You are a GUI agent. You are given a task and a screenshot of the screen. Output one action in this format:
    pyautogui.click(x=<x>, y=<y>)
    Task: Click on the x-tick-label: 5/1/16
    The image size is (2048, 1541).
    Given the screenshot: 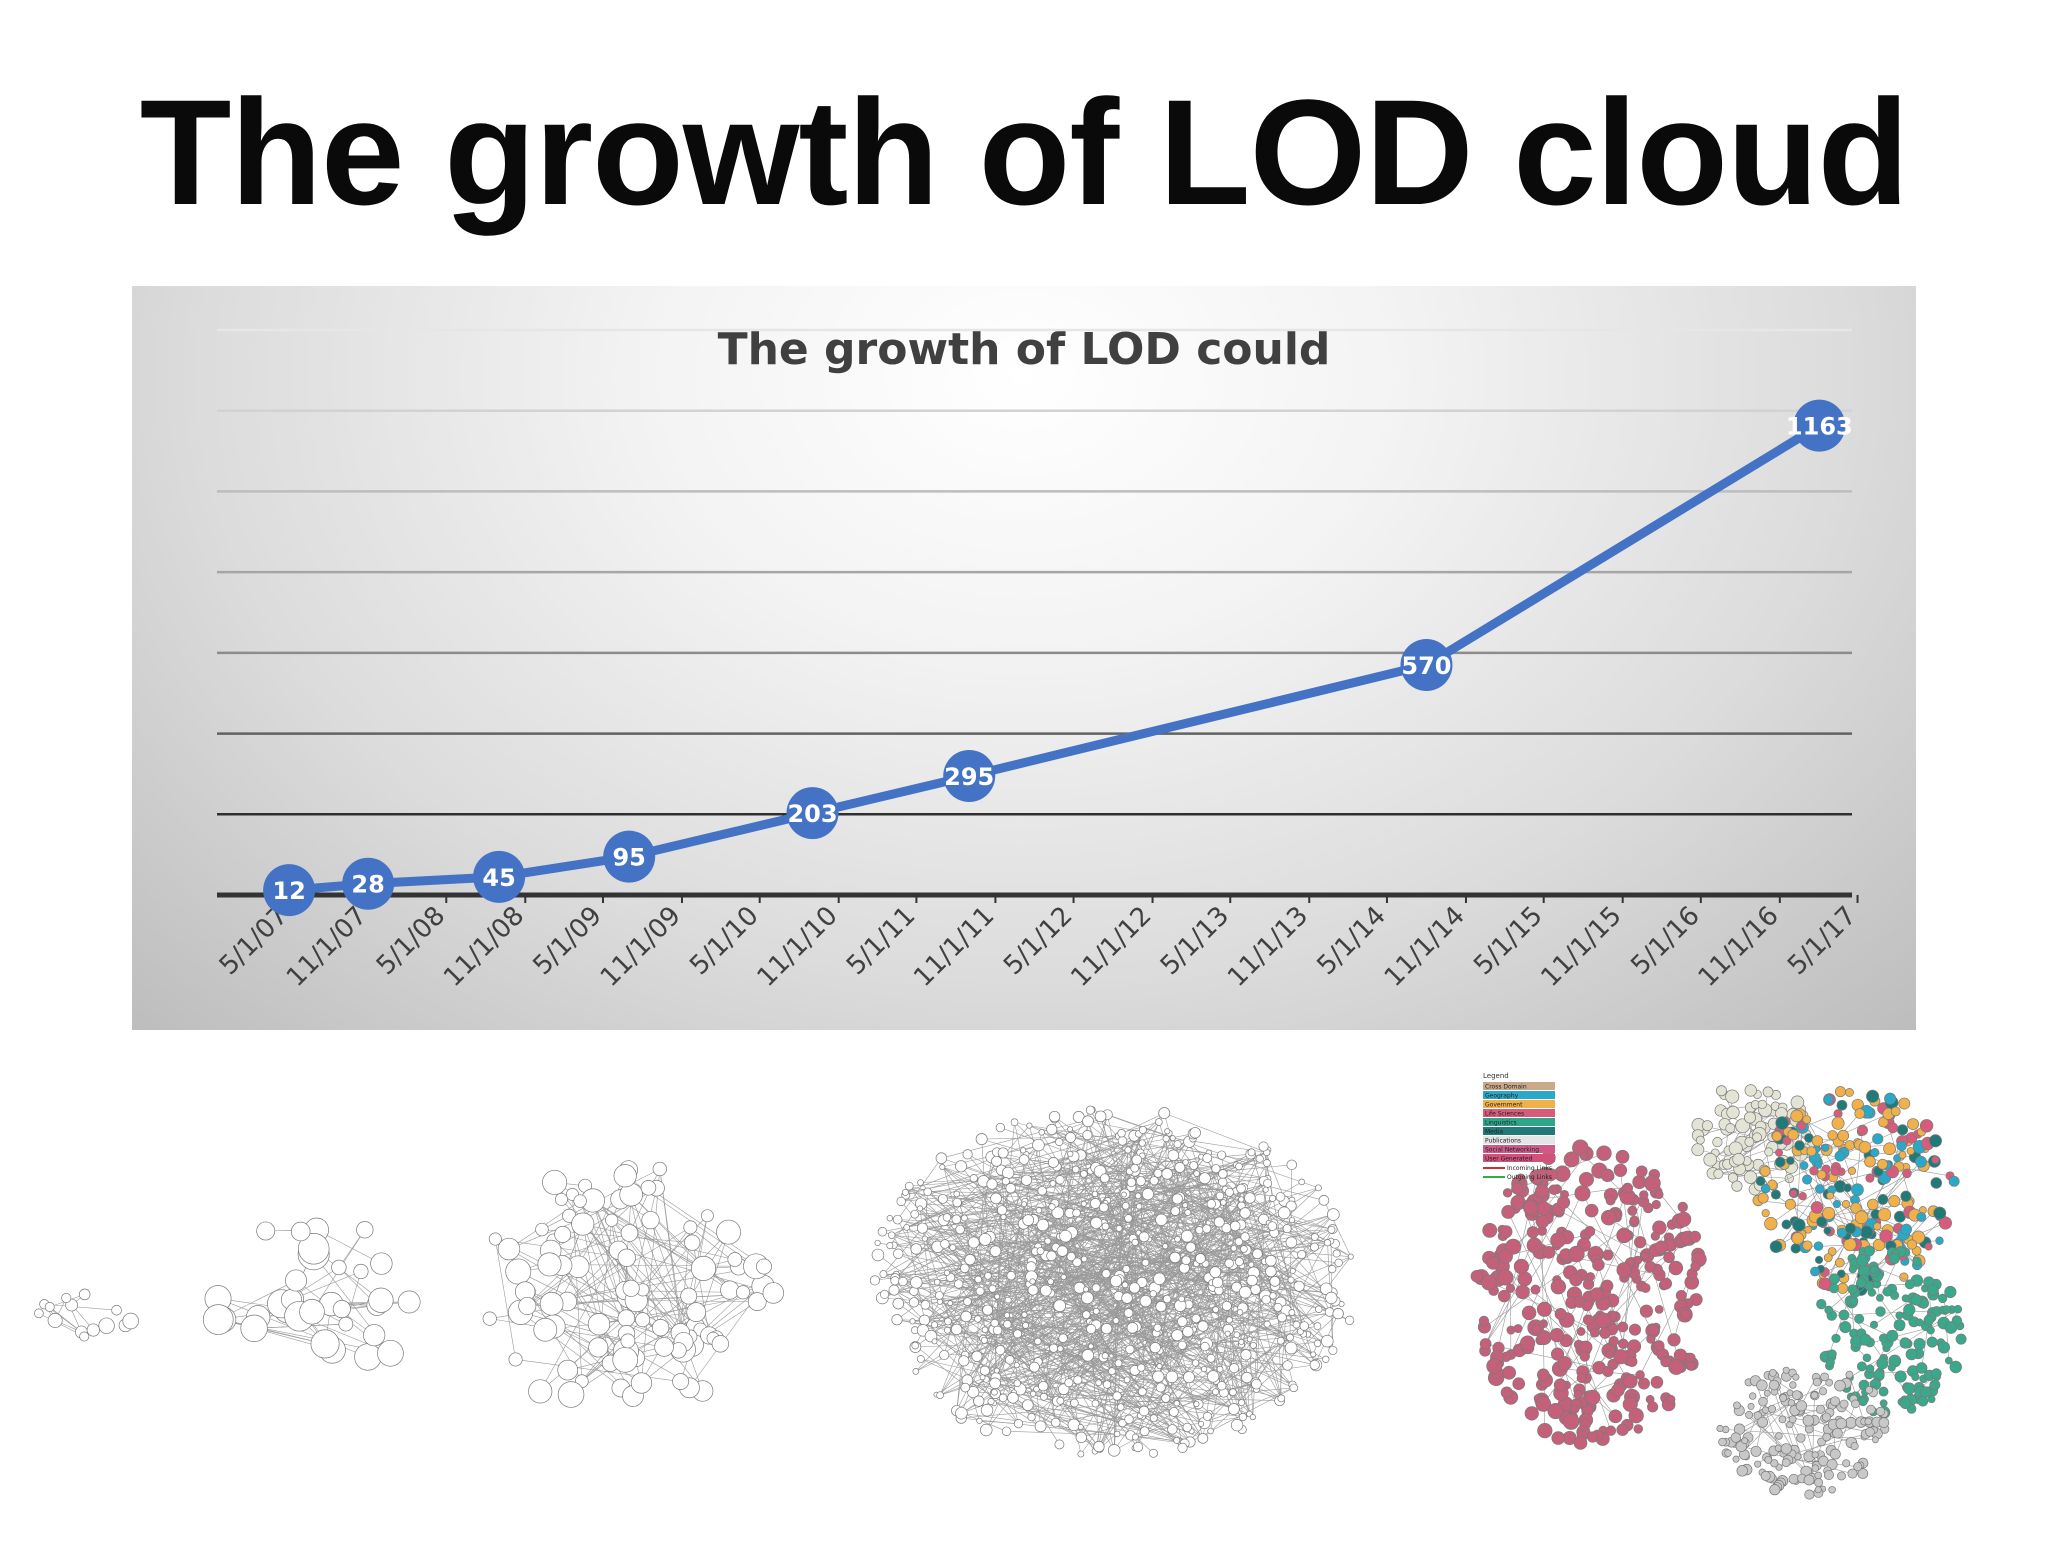 What is the action you would take?
    pyautogui.click(x=1665, y=941)
    